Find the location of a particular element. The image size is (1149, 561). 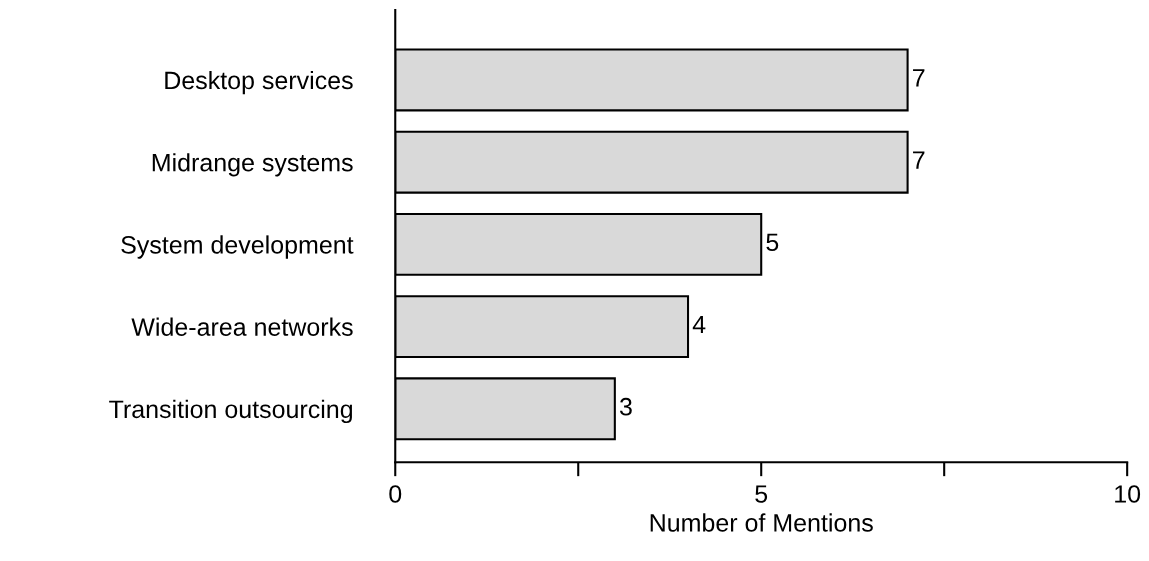

y-tick-label: Wide-area networks is located at coordinates (242, 326).